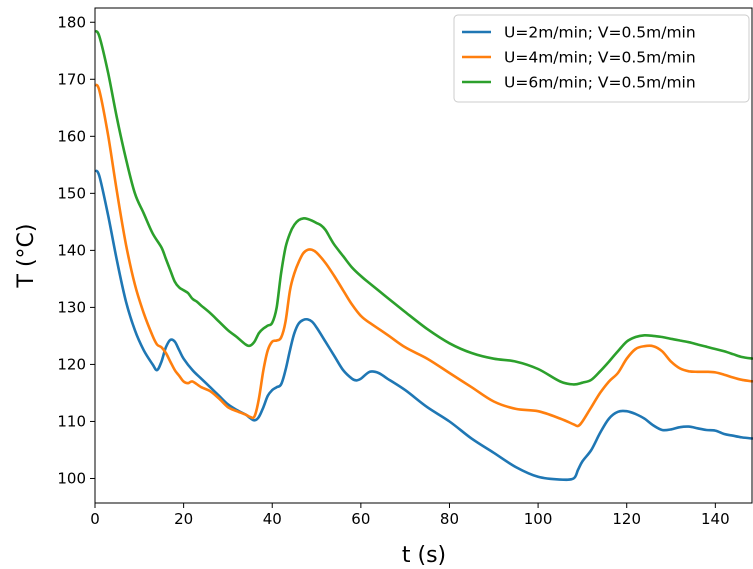 The height and width of the screenshot is (569, 753). What do you see at coordinates (71, 136) in the screenshot?
I see `y-tick-label: 160` at bounding box center [71, 136].